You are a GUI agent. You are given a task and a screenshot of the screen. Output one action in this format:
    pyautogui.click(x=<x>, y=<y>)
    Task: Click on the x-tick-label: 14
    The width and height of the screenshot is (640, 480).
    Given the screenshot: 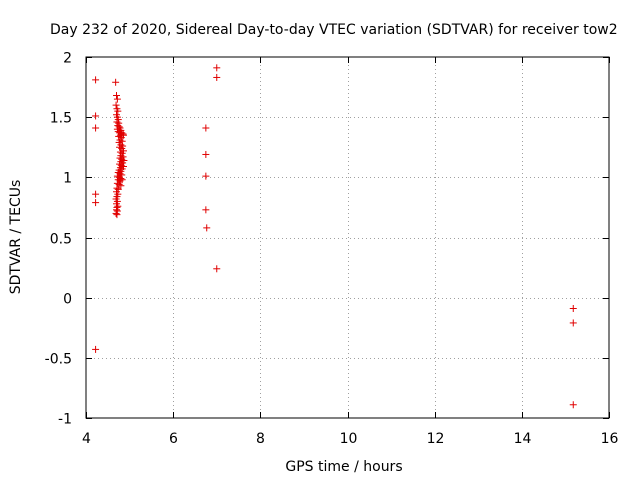 What is the action you would take?
    pyautogui.click(x=523, y=439)
    